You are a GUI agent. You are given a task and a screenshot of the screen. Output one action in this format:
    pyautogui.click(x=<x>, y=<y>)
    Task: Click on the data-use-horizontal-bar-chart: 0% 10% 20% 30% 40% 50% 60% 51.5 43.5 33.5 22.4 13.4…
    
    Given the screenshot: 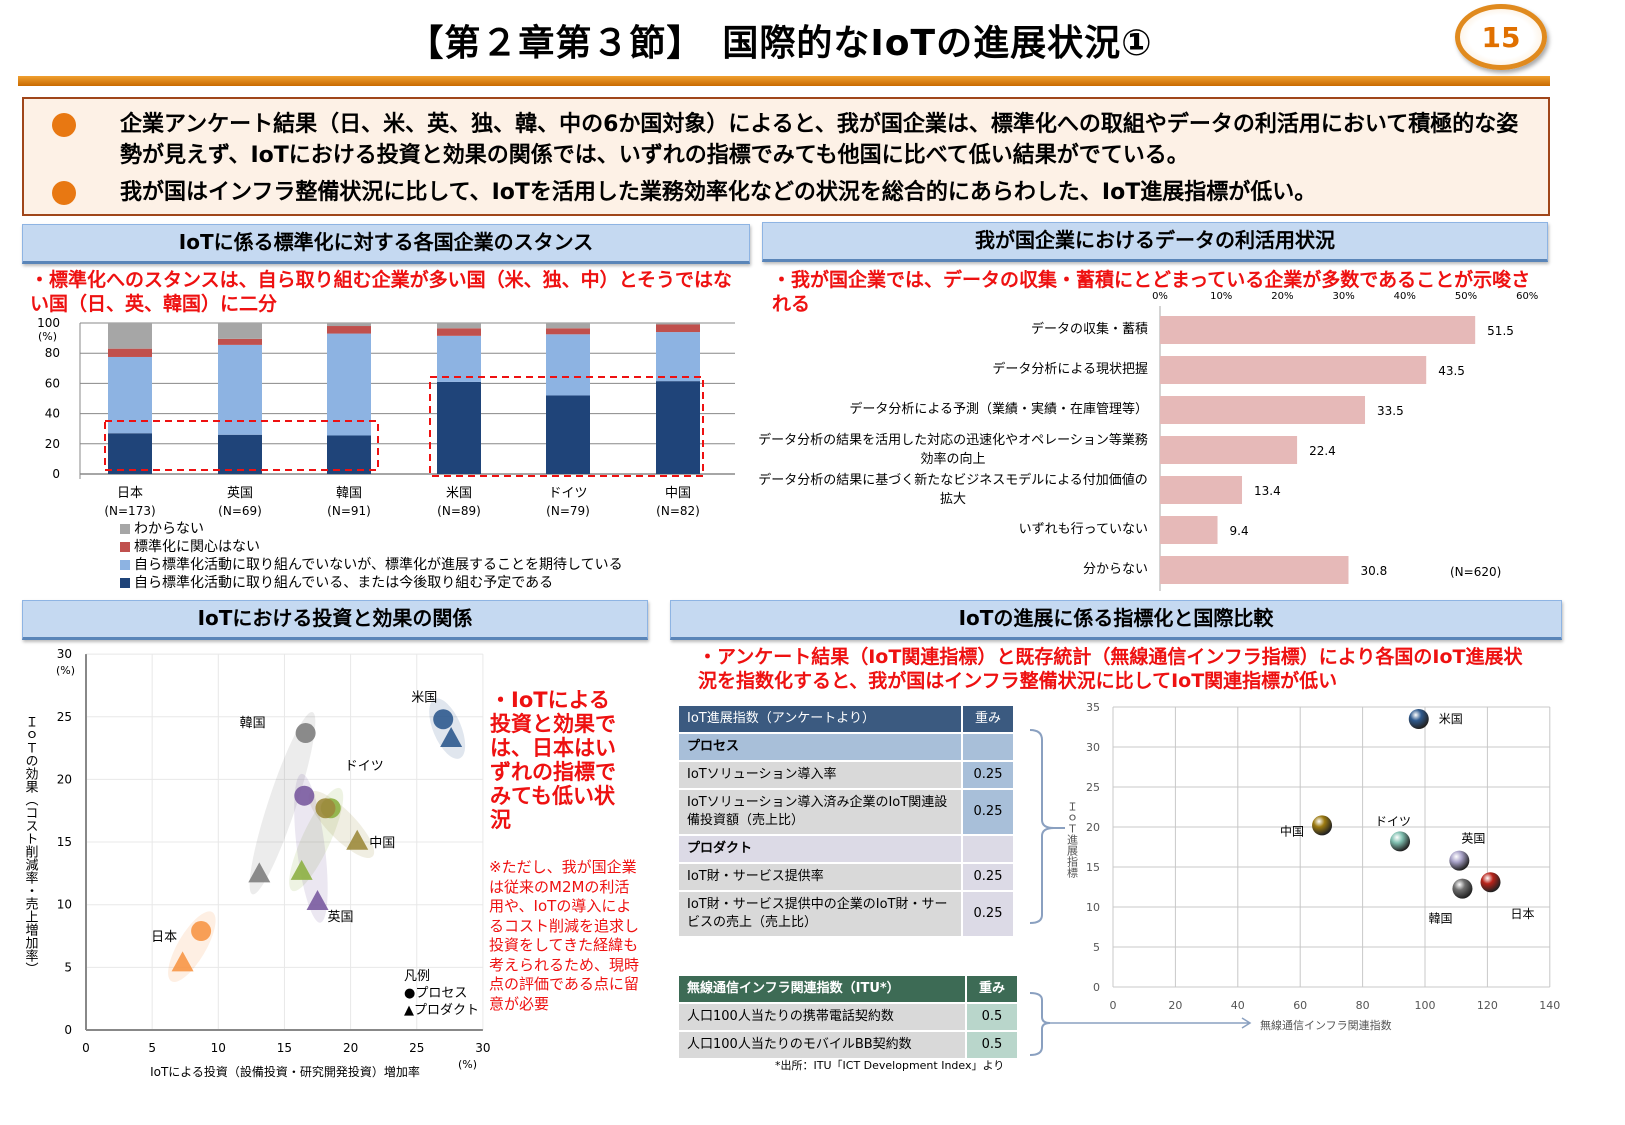 What is the action you would take?
    pyautogui.click(x=1345, y=441)
    